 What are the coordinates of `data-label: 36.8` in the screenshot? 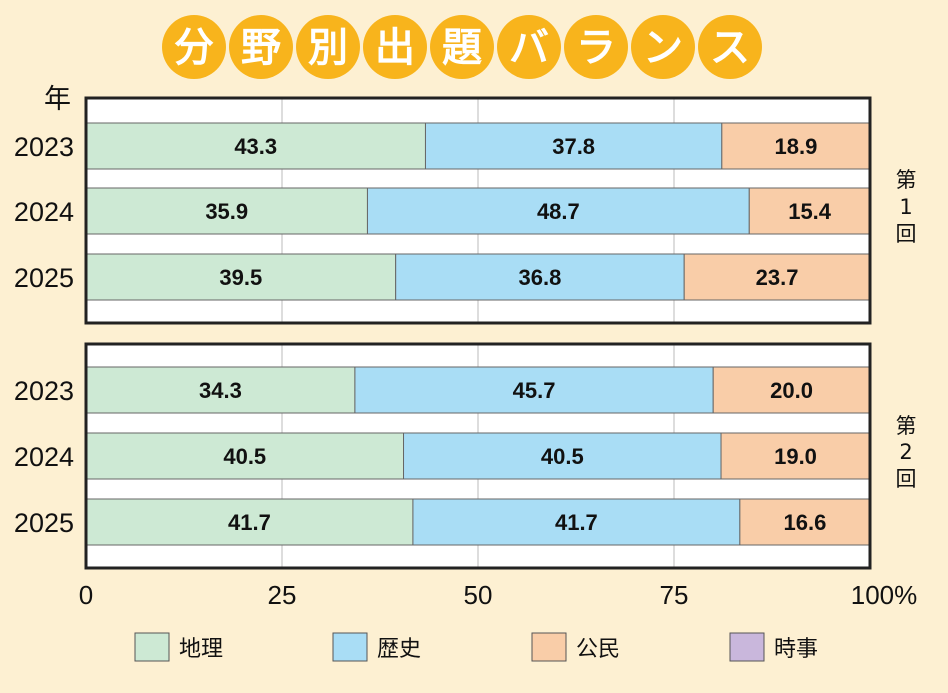 It's located at (540, 277).